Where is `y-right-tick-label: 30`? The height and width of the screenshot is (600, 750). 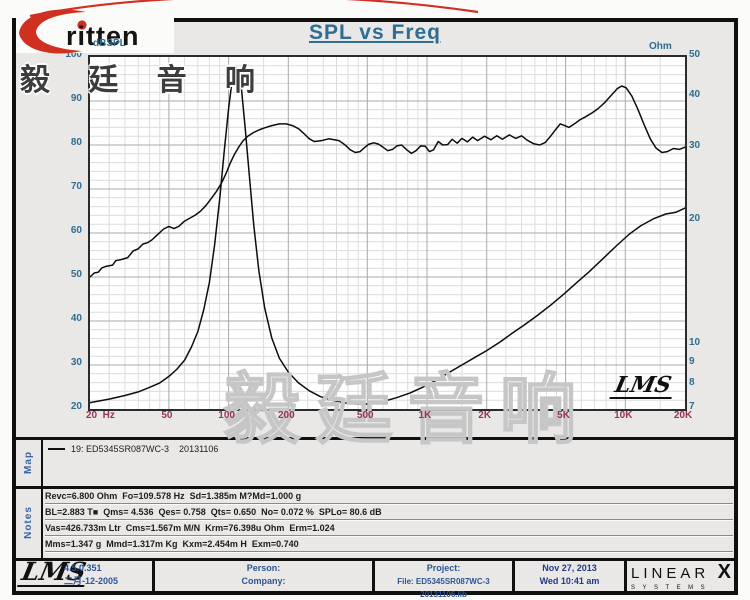
y-right-tick-label: 30 is located at coordinates (695, 146).